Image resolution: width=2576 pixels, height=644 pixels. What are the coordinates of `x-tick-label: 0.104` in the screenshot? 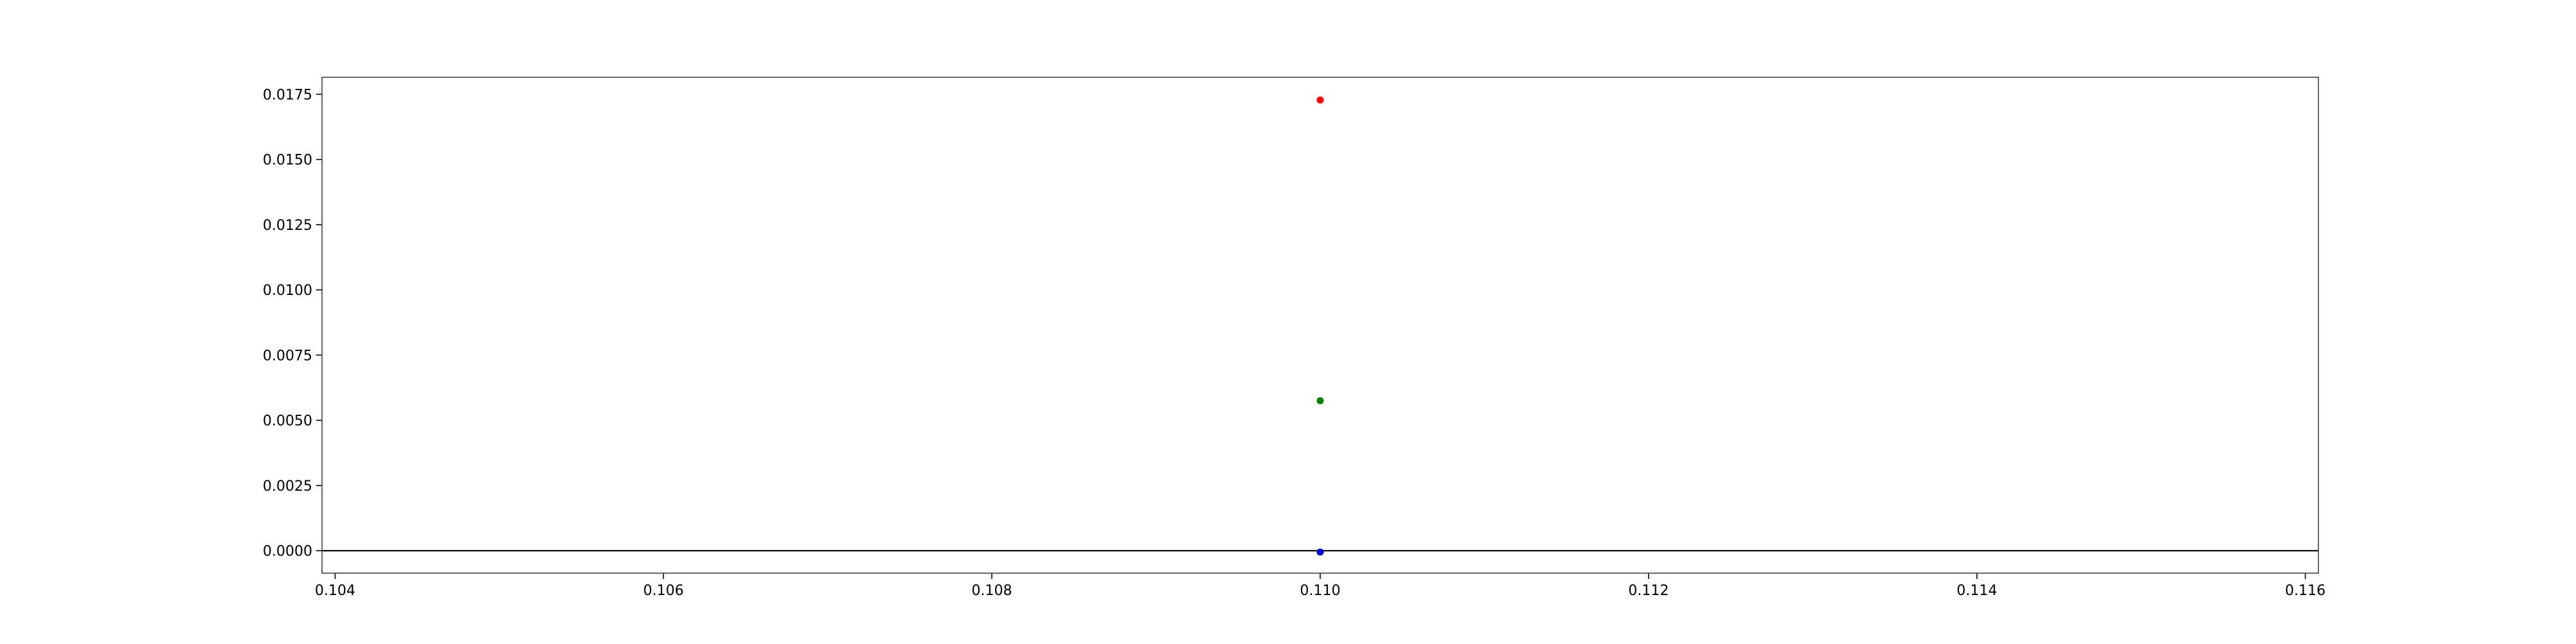 It's located at (335, 591).